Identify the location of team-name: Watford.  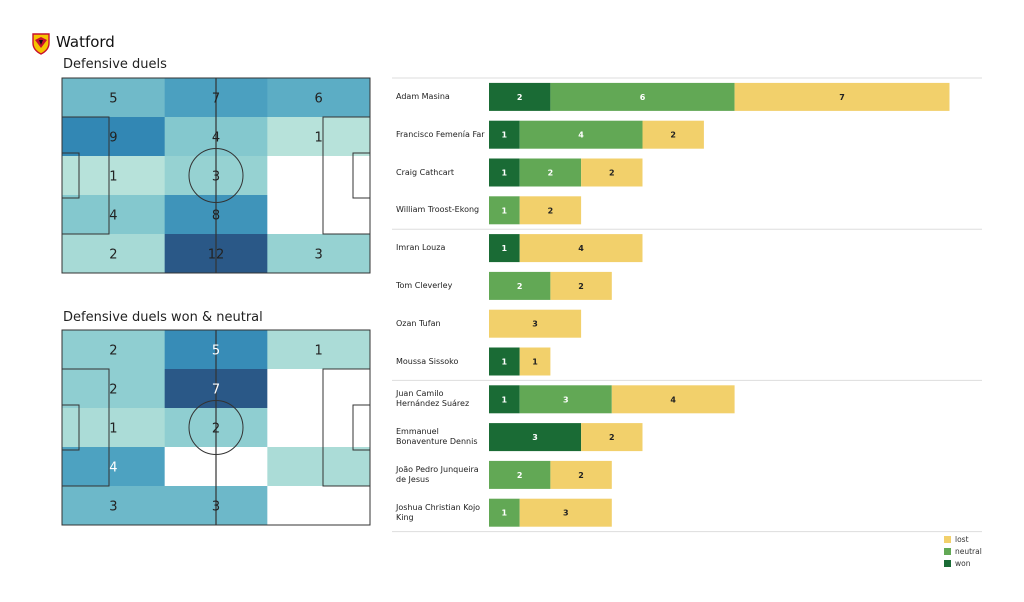
(85, 42).